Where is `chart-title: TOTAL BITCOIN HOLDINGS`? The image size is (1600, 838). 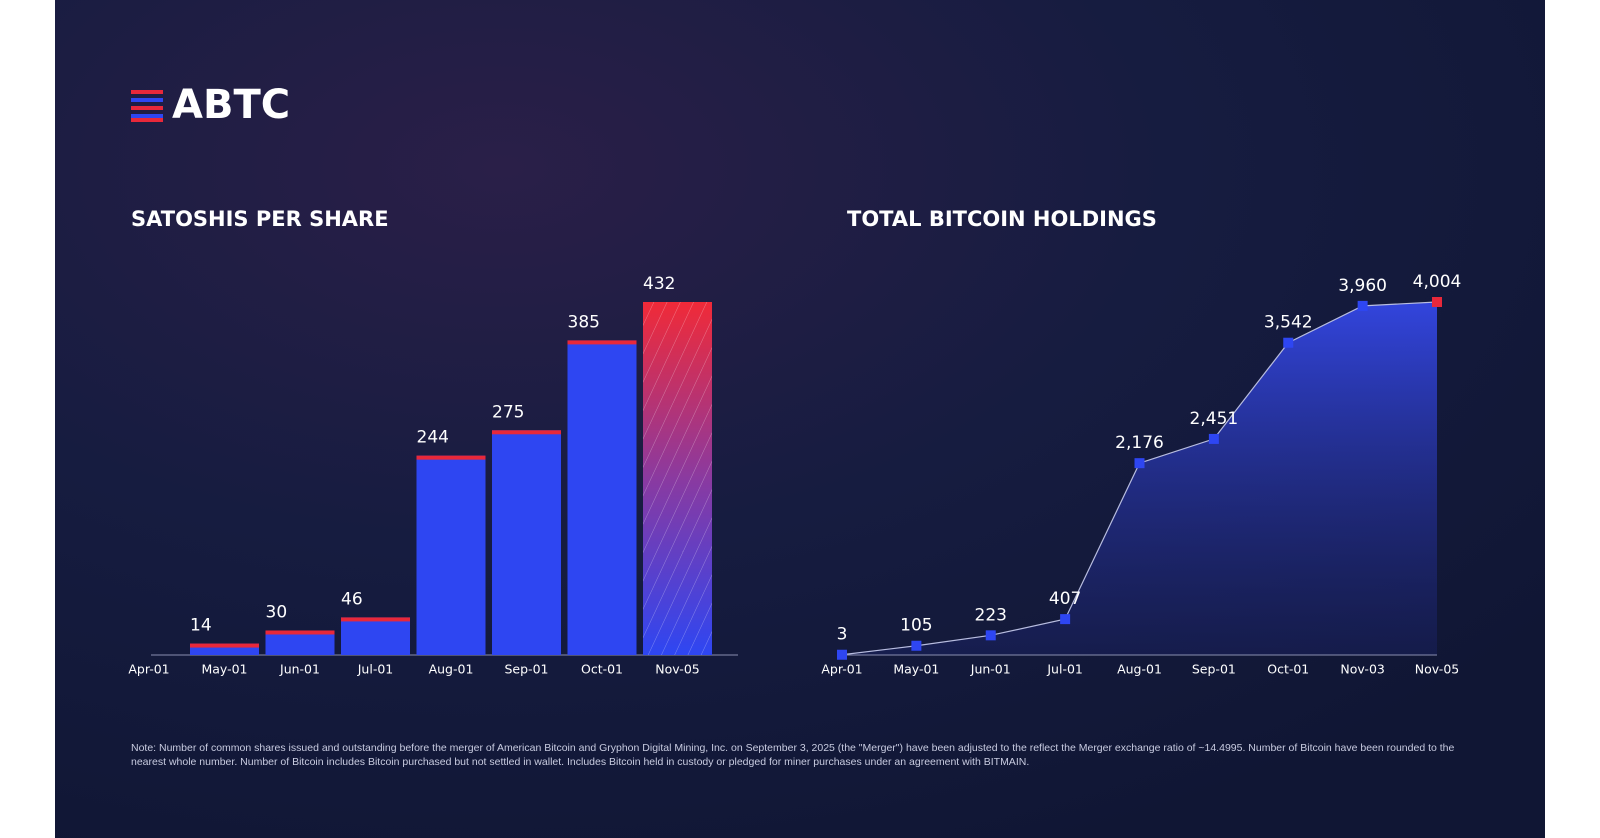
chart-title: TOTAL BITCOIN HOLDINGS is located at coordinates (1002, 219).